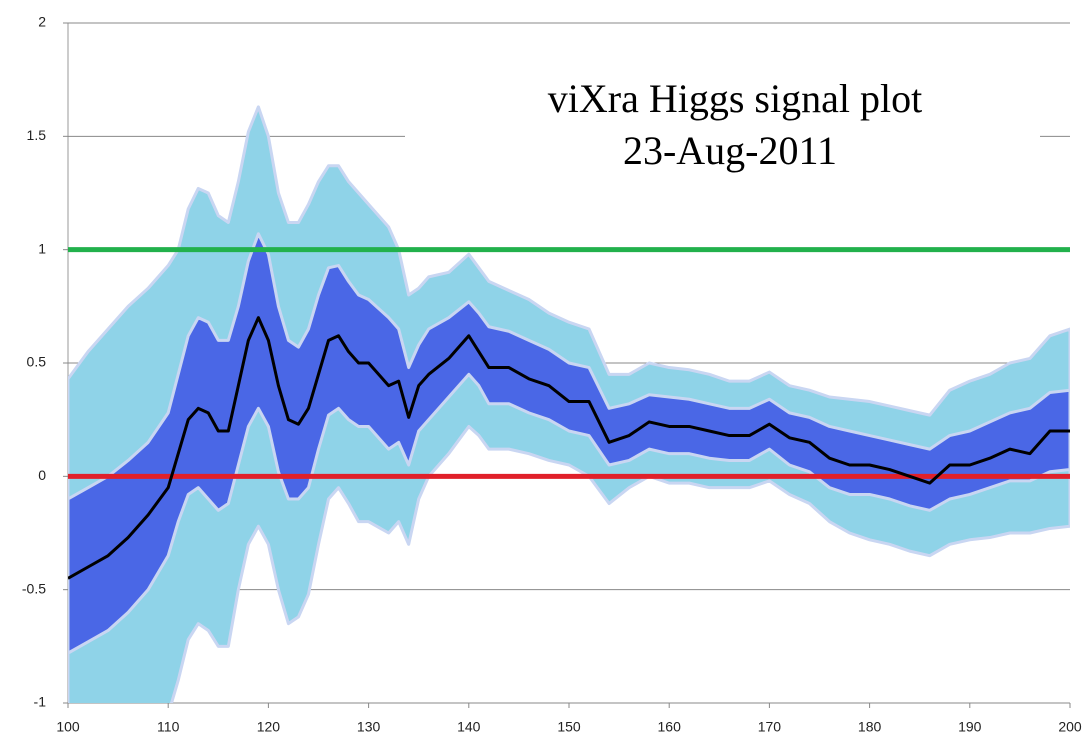  I want to click on y-tick-label: 0.5, so click(37, 362).